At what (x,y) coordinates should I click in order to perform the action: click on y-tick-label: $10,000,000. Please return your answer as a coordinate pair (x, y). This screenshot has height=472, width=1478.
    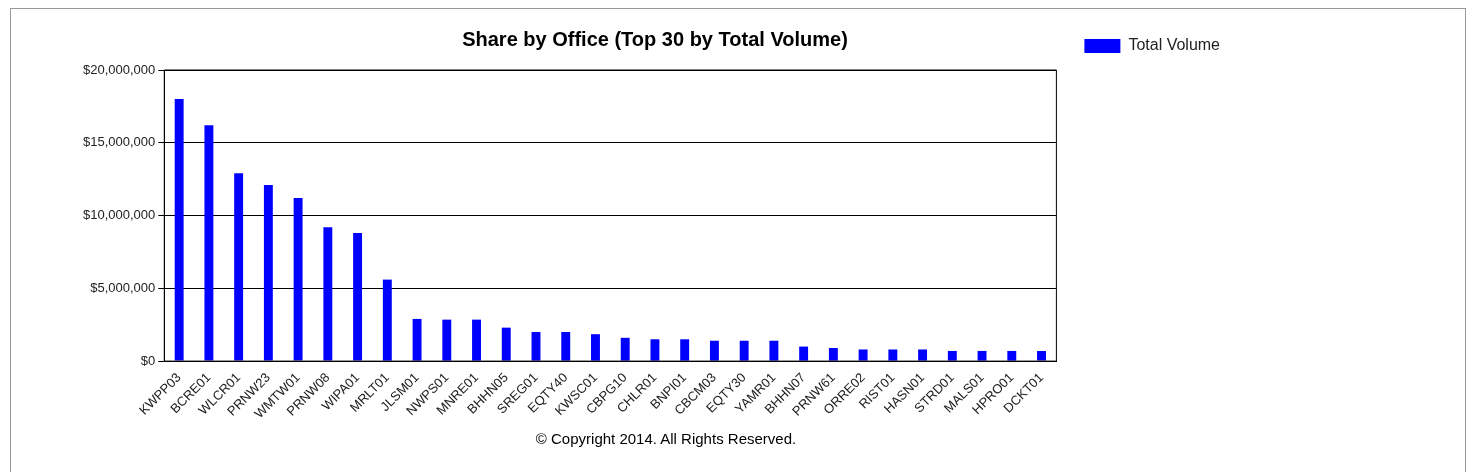
    Looking at the image, I should click on (119, 215).